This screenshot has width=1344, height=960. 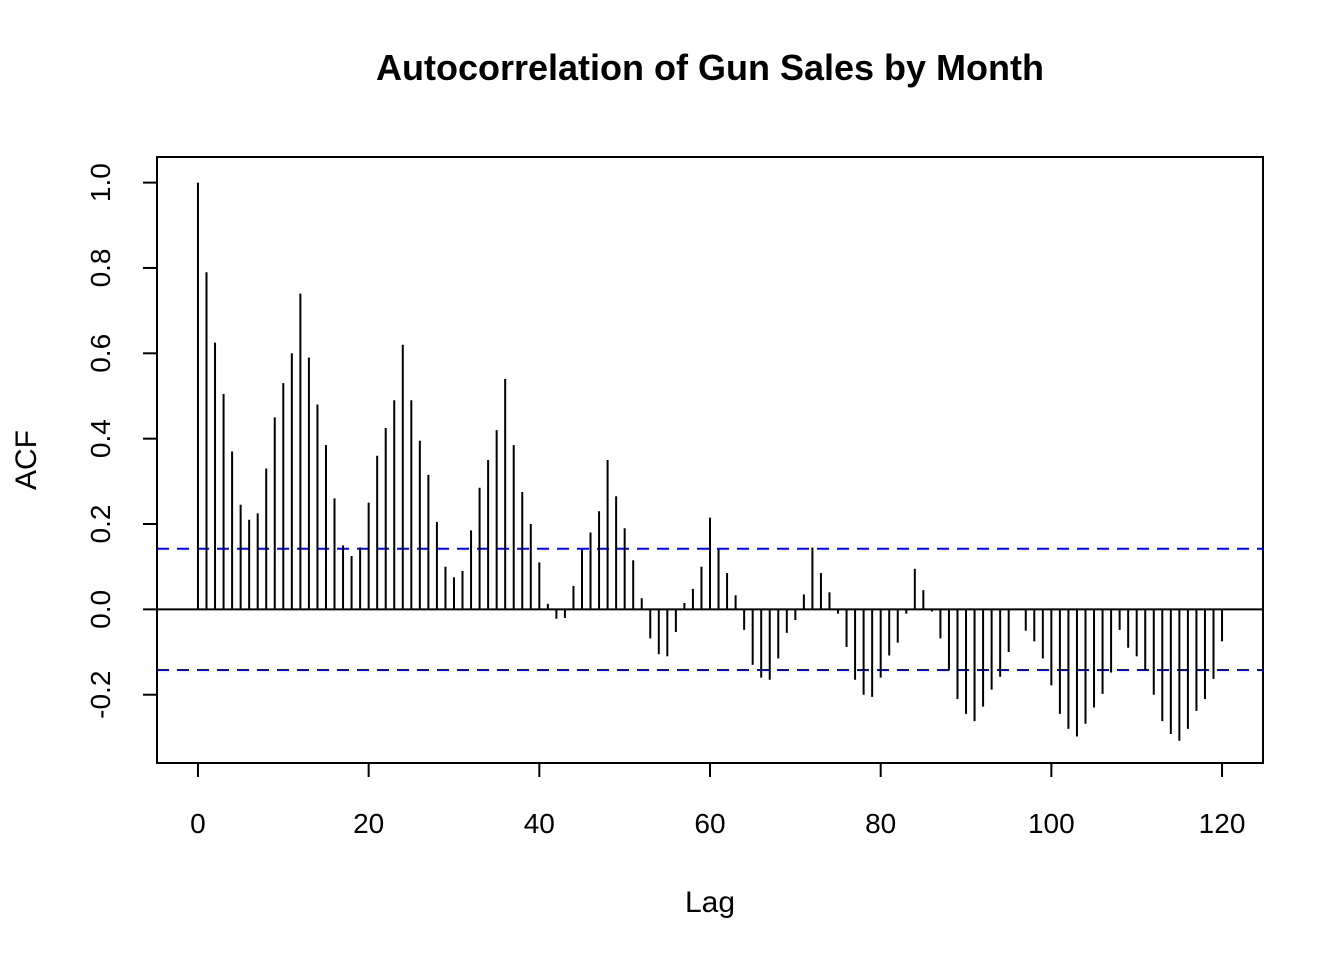 I want to click on x-tick-label: 40, so click(x=539, y=823).